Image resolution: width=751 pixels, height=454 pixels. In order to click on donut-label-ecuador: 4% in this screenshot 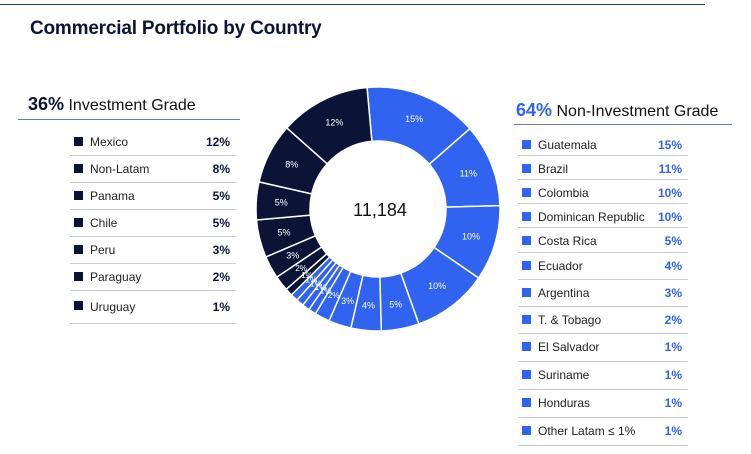, I will do `click(368, 306)`.